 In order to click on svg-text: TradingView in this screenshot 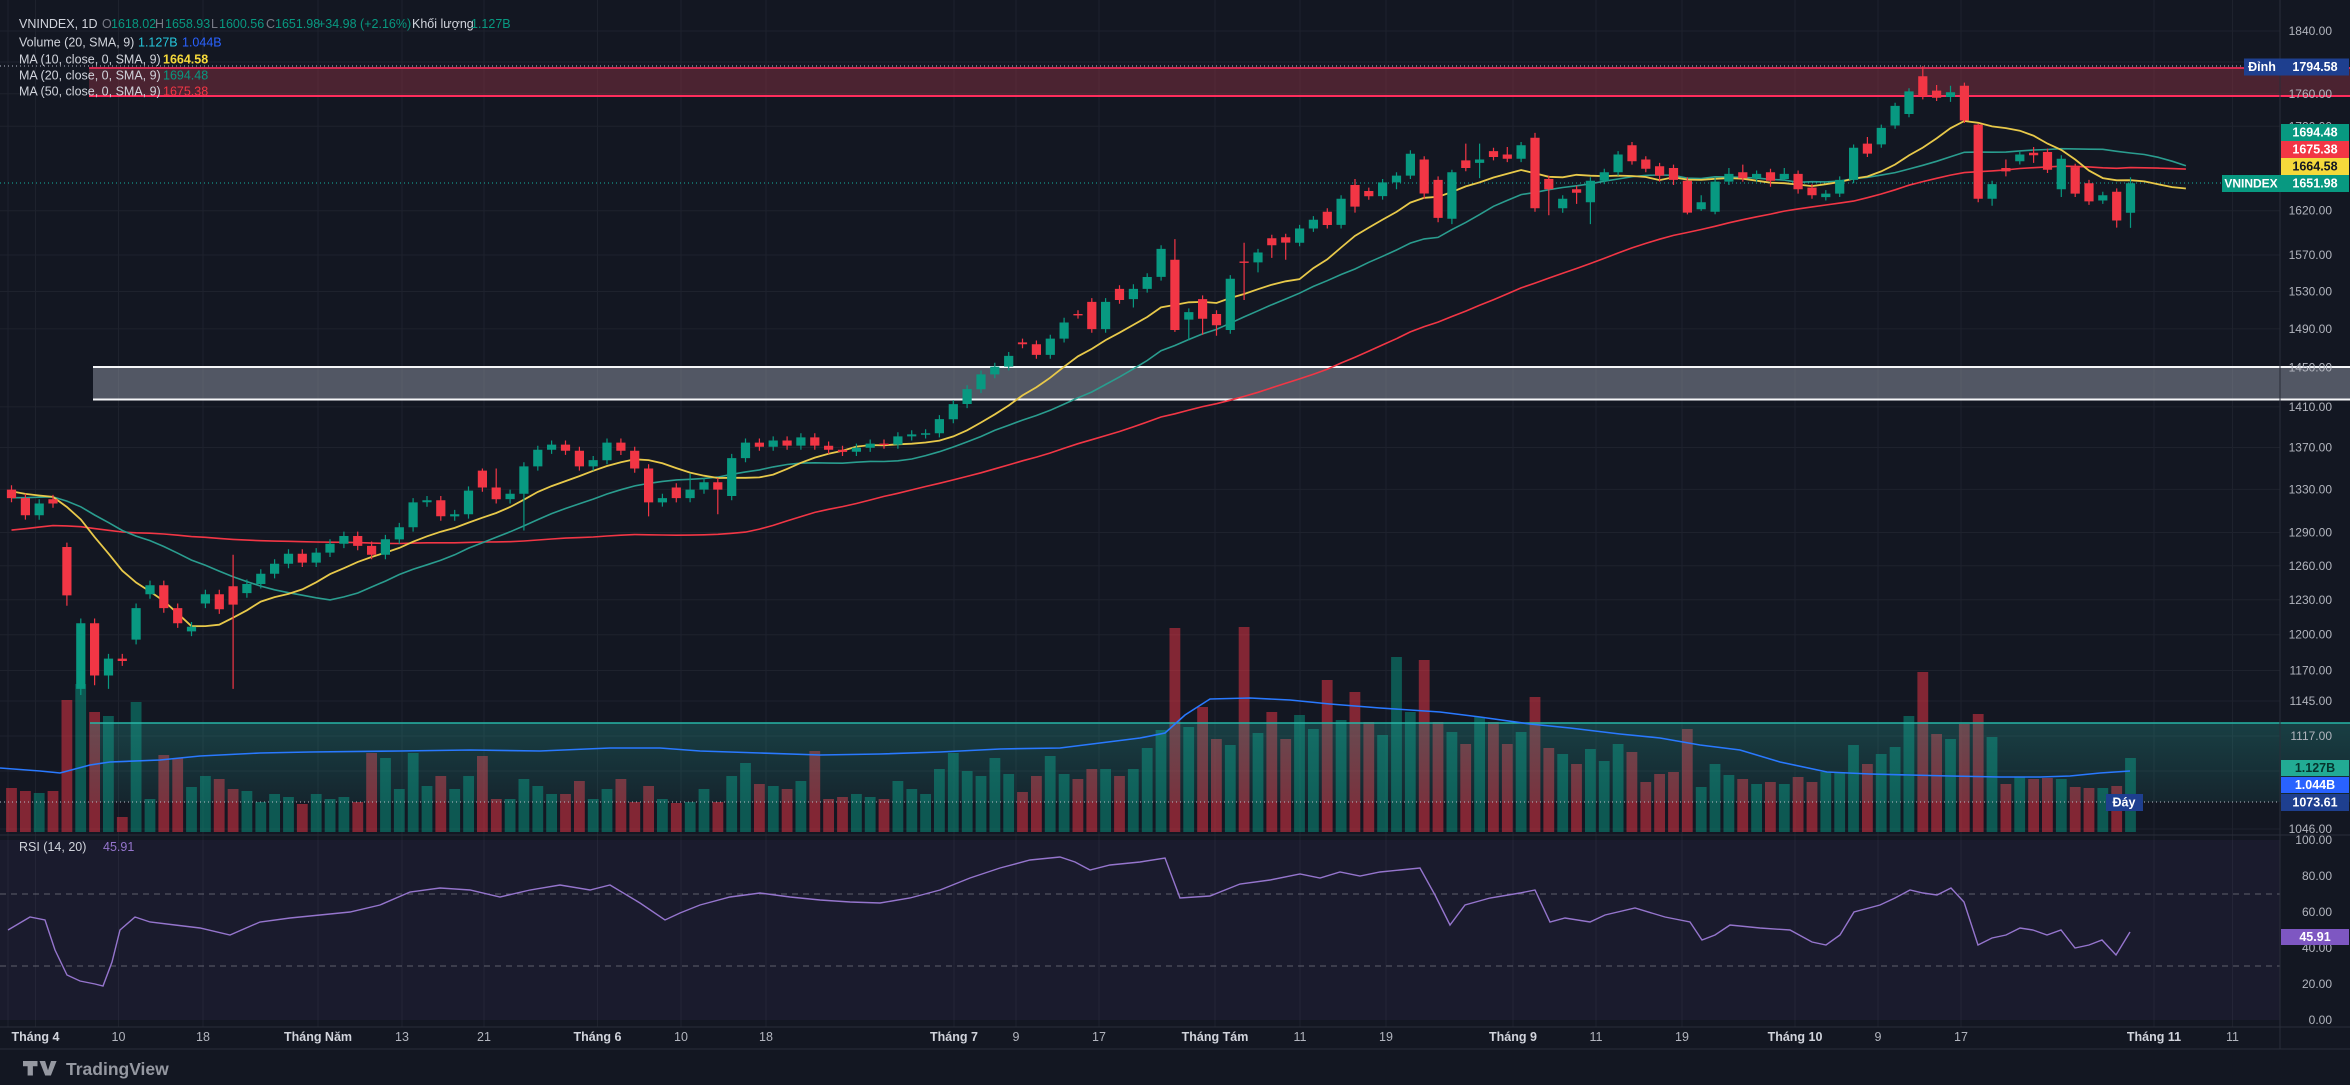, I will do `click(117, 1069)`.